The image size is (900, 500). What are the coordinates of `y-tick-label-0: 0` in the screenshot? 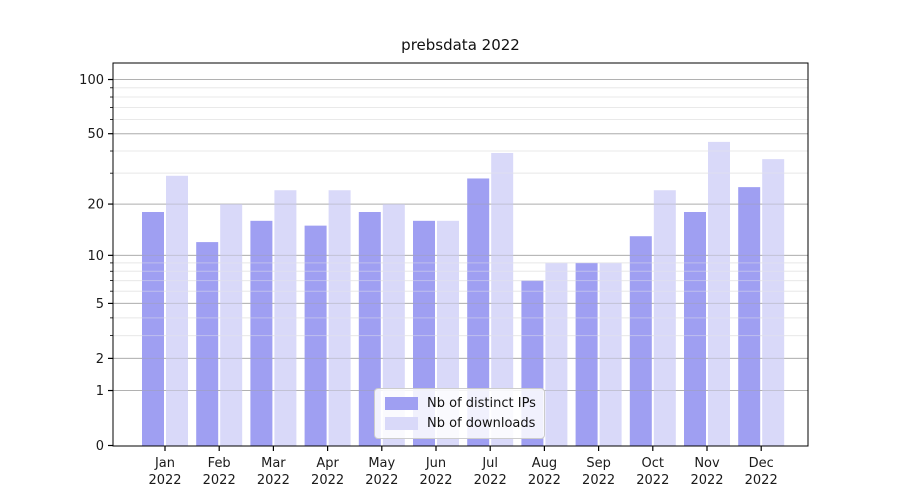 It's located at (100, 446).